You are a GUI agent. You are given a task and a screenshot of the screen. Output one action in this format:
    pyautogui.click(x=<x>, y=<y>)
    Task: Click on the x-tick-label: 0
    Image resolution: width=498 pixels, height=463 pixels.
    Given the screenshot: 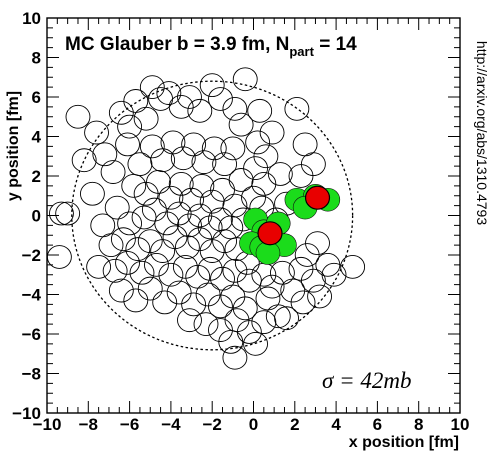 What is the action you would take?
    pyautogui.click(x=253, y=424)
    